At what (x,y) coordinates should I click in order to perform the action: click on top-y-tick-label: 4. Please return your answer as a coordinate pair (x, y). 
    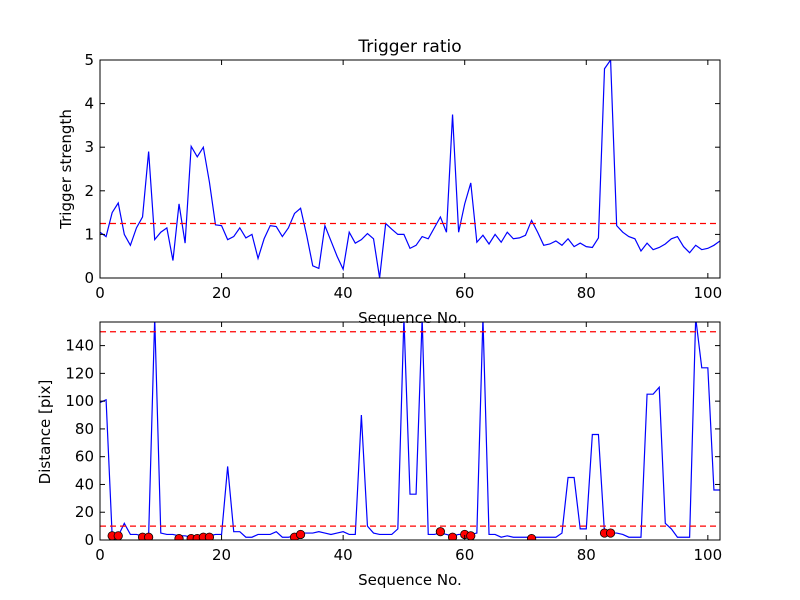
    Looking at the image, I should click on (89, 104).